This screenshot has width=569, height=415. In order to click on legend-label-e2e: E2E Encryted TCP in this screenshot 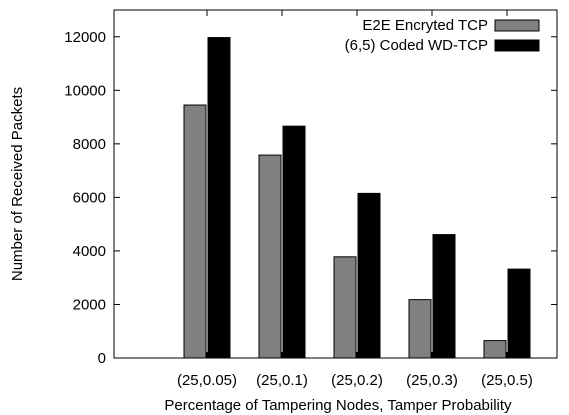, I will do `click(425, 25)`.